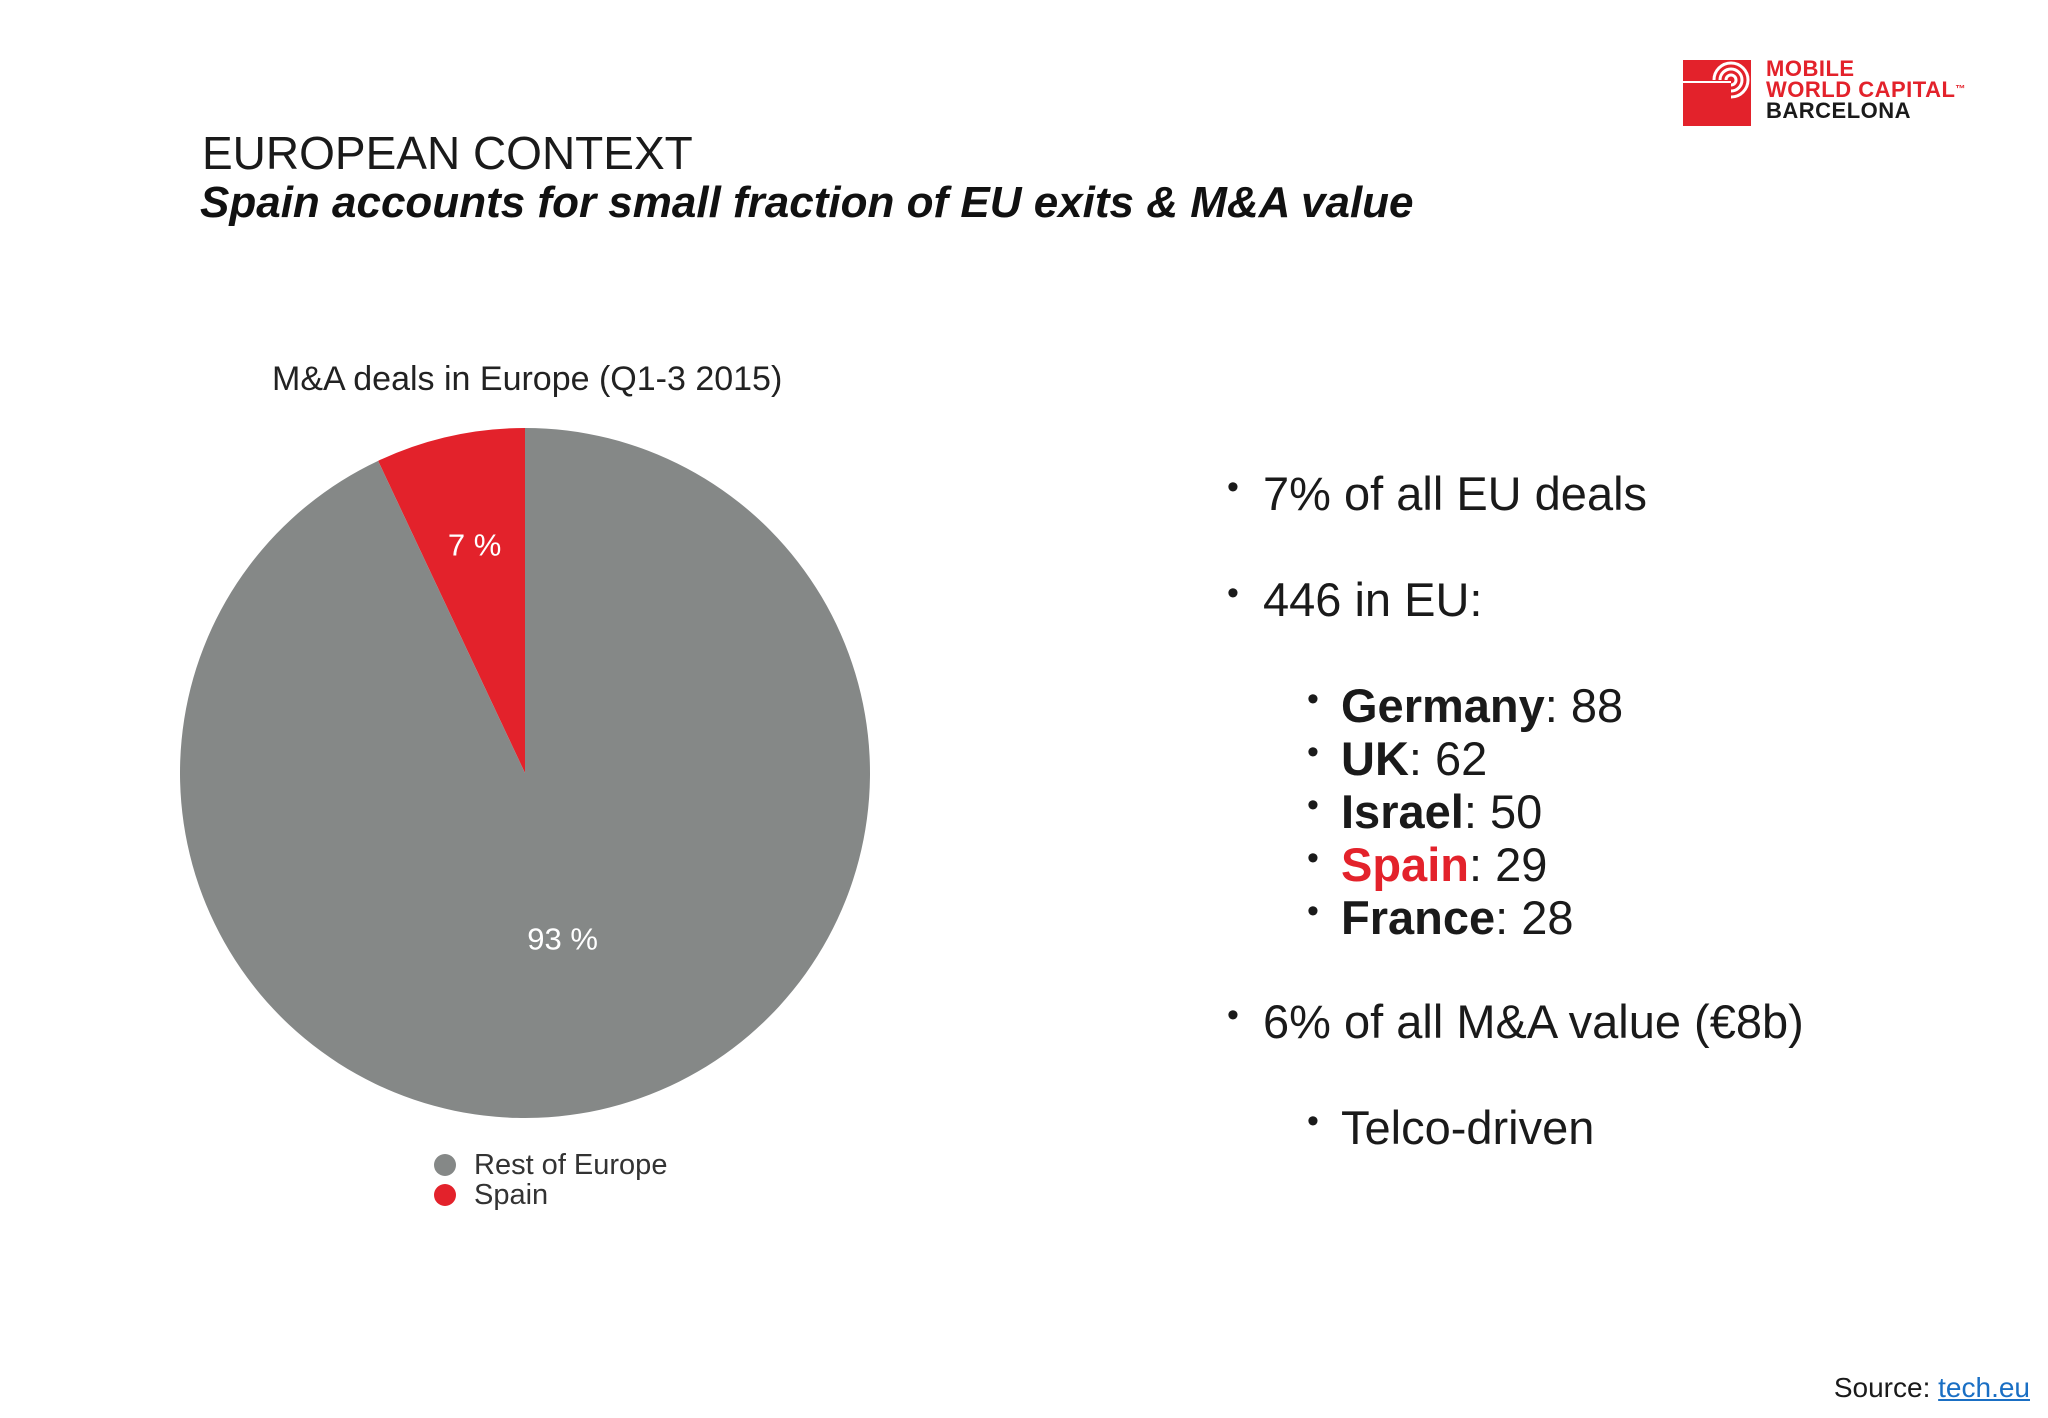 The height and width of the screenshot is (1418, 2048). I want to click on country-name: Germany, so click(1443, 705).